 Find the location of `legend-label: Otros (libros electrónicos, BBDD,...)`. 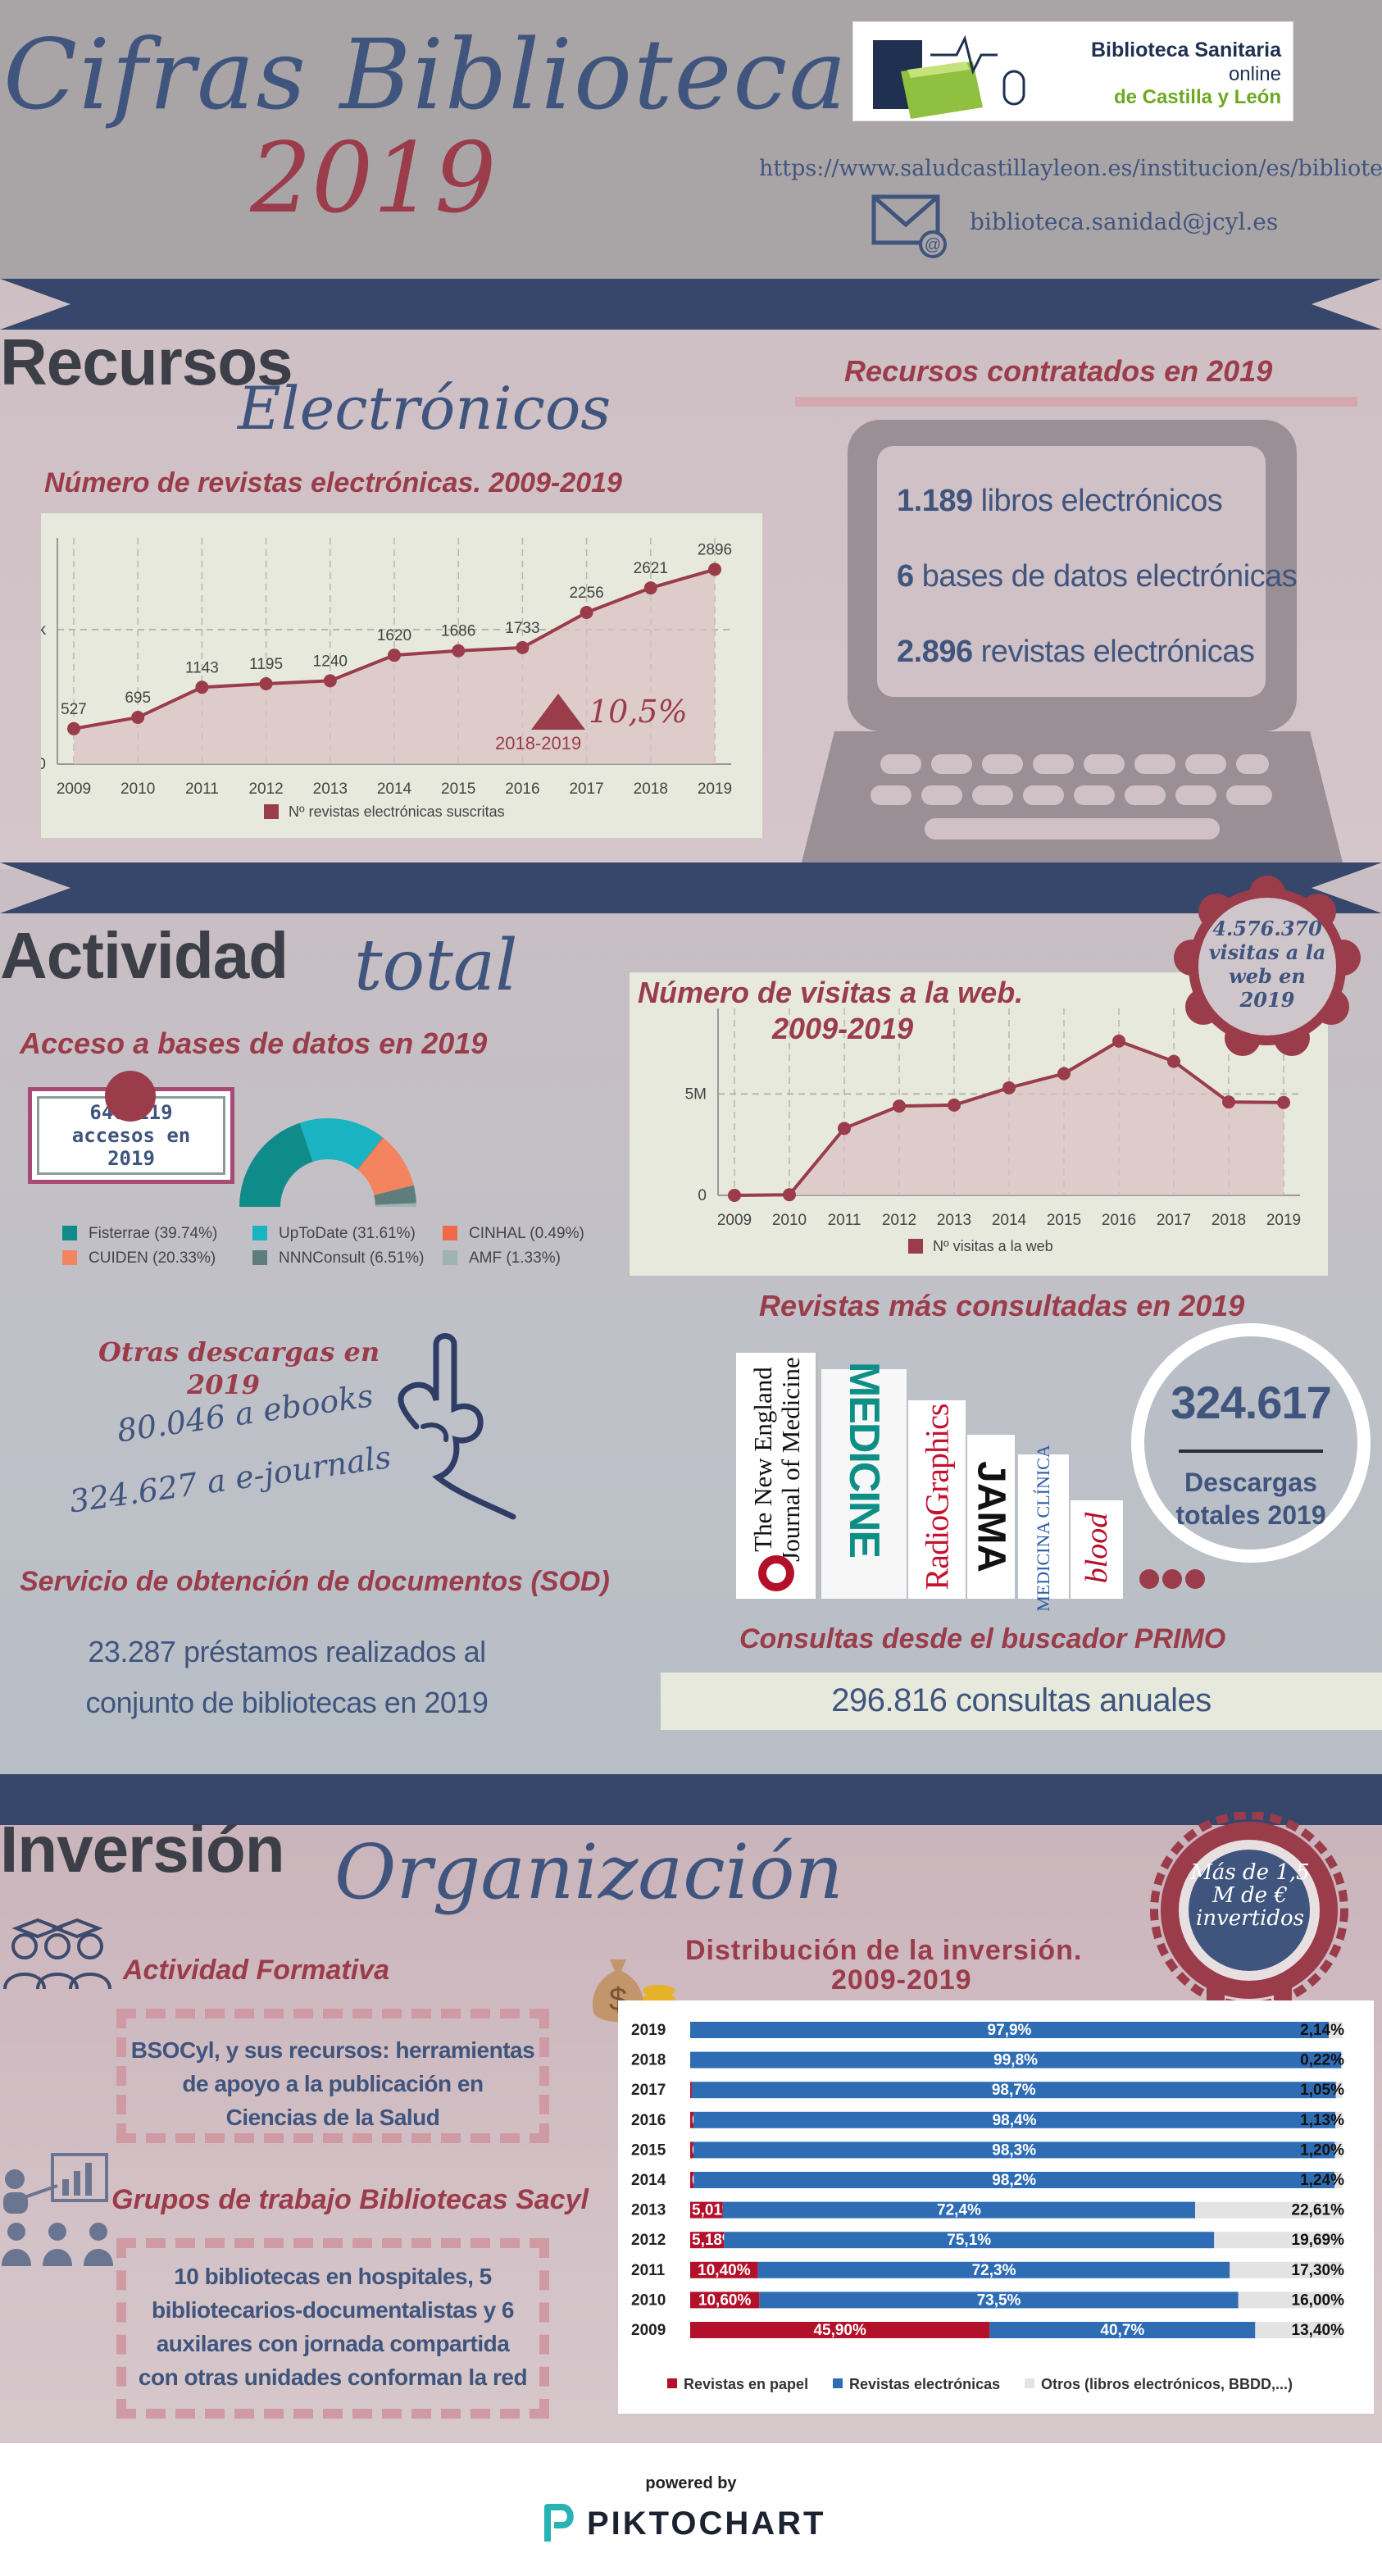

legend-label: Otros (libros electrónicos, BBDD,...) is located at coordinates (1167, 2384).